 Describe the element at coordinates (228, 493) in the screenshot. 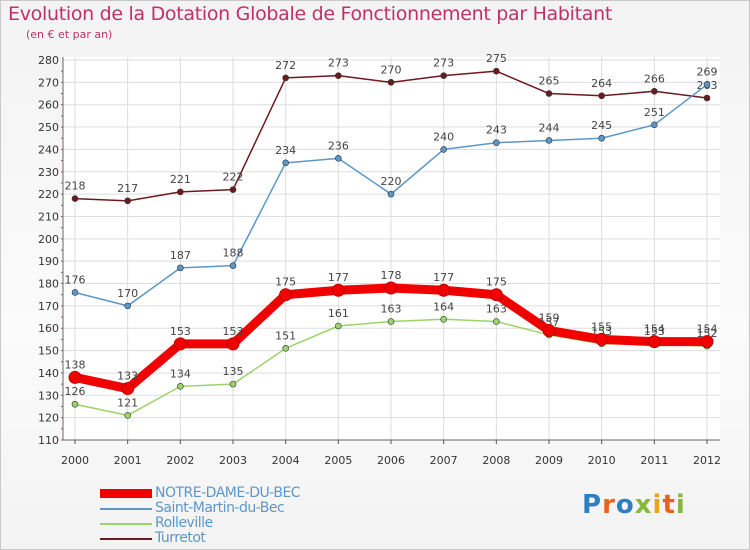

I see `legend-label: NOTRE-DAME-DU-BEC` at that location.